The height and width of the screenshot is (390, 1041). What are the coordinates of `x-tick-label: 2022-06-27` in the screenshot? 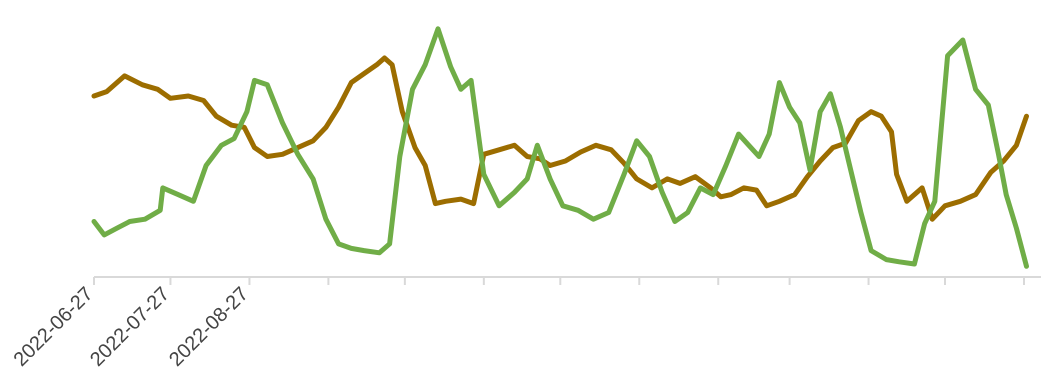 It's located at (54, 327).